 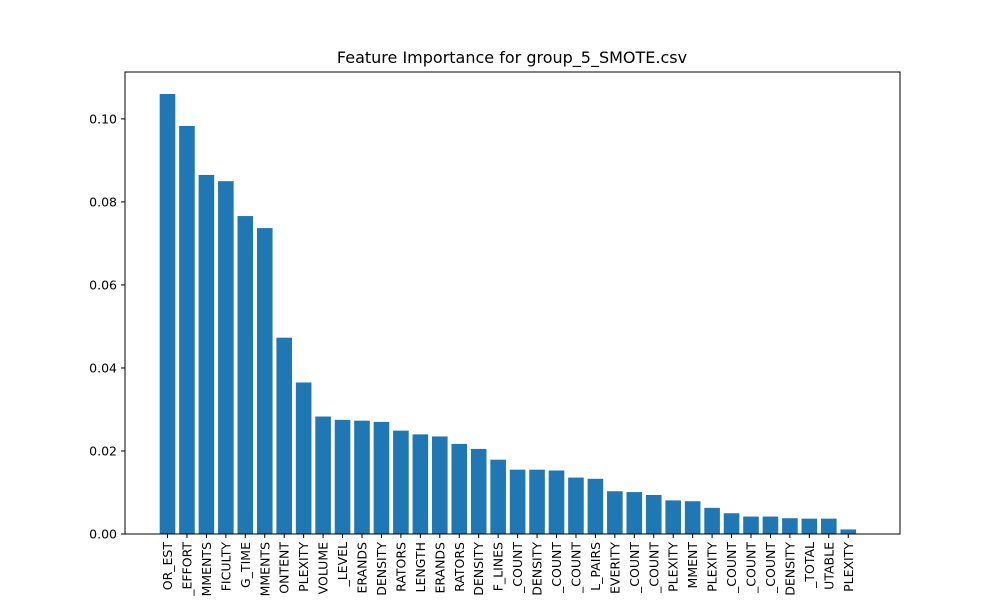 What do you see at coordinates (342, 565) in the screenshot?
I see `x-tick-label: _LEVEL` at bounding box center [342, 565].